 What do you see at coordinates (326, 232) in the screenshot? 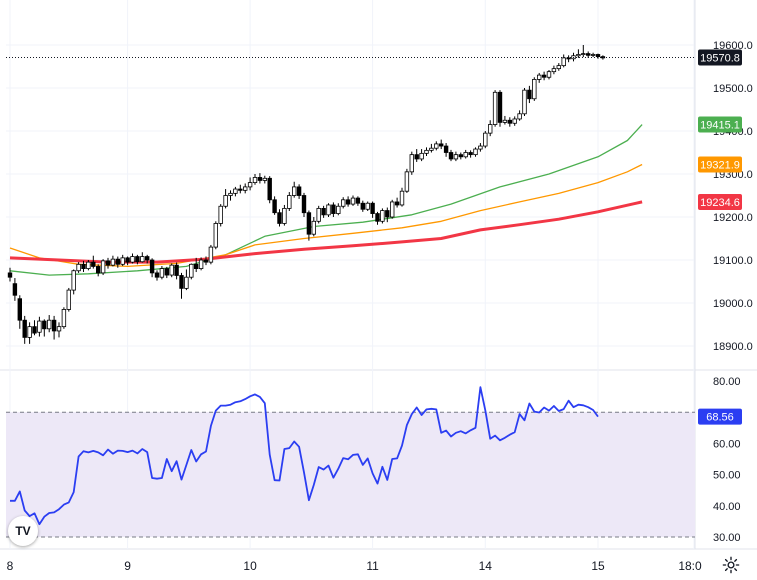
I see `ma-slow-line` at bounding box center [326, 232].